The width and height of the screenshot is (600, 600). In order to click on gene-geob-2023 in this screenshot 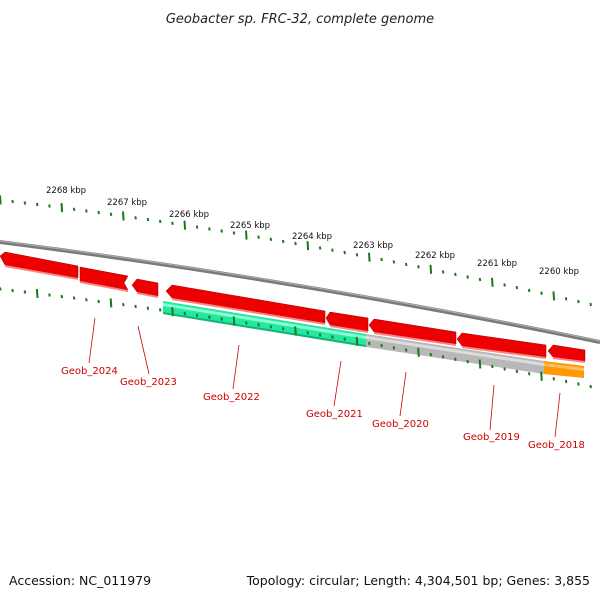, I will do `click(104, 278)`.